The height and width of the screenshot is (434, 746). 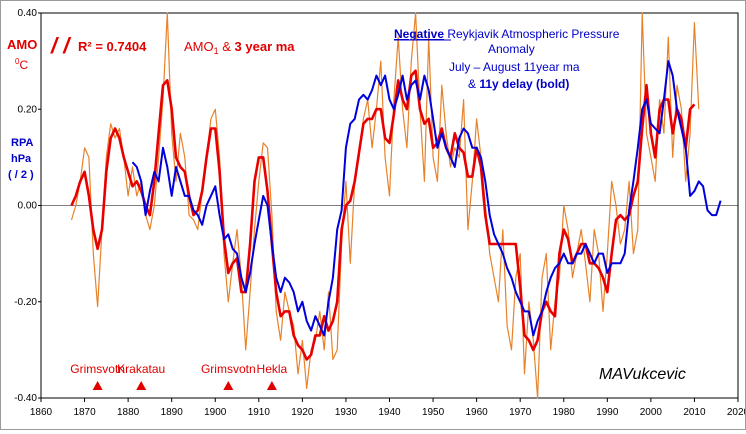 I want to click on amo-legend: AMO1 & 3 year ma, so click(x=239, y=47).